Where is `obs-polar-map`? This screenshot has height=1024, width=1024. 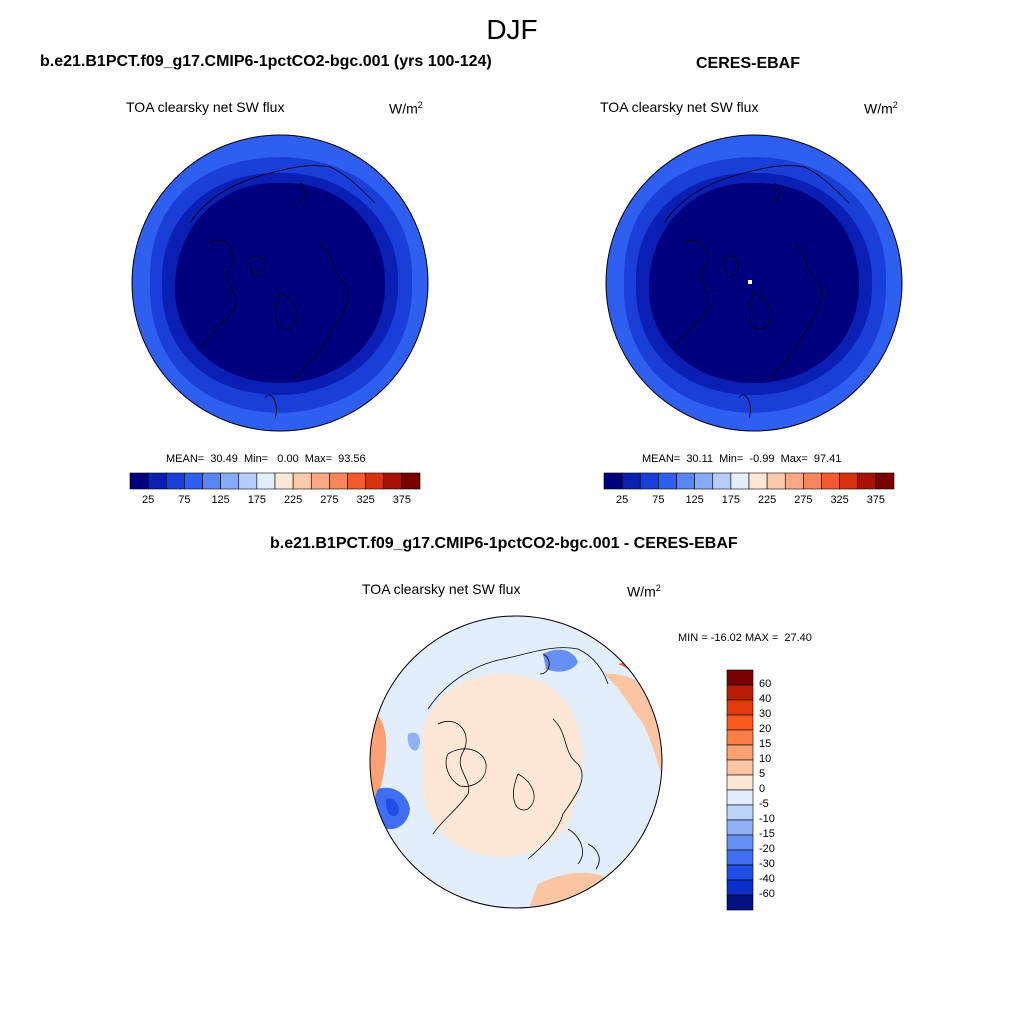 obs-polar-map is located at coordinates (754, 283).